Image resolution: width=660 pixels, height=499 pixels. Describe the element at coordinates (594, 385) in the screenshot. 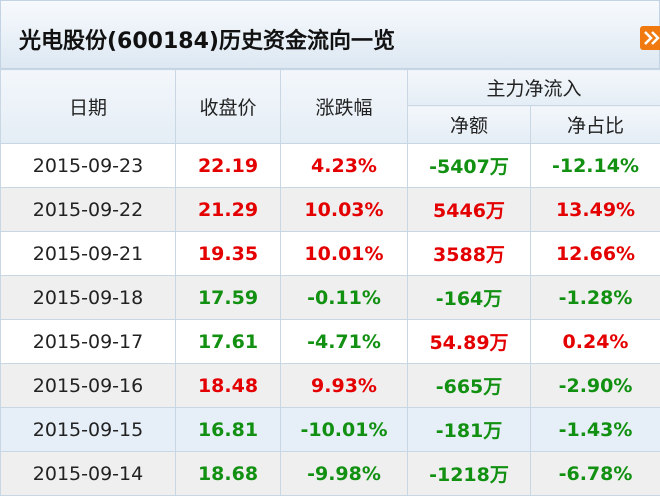

I see `value-cell: -2.90%` at that location.